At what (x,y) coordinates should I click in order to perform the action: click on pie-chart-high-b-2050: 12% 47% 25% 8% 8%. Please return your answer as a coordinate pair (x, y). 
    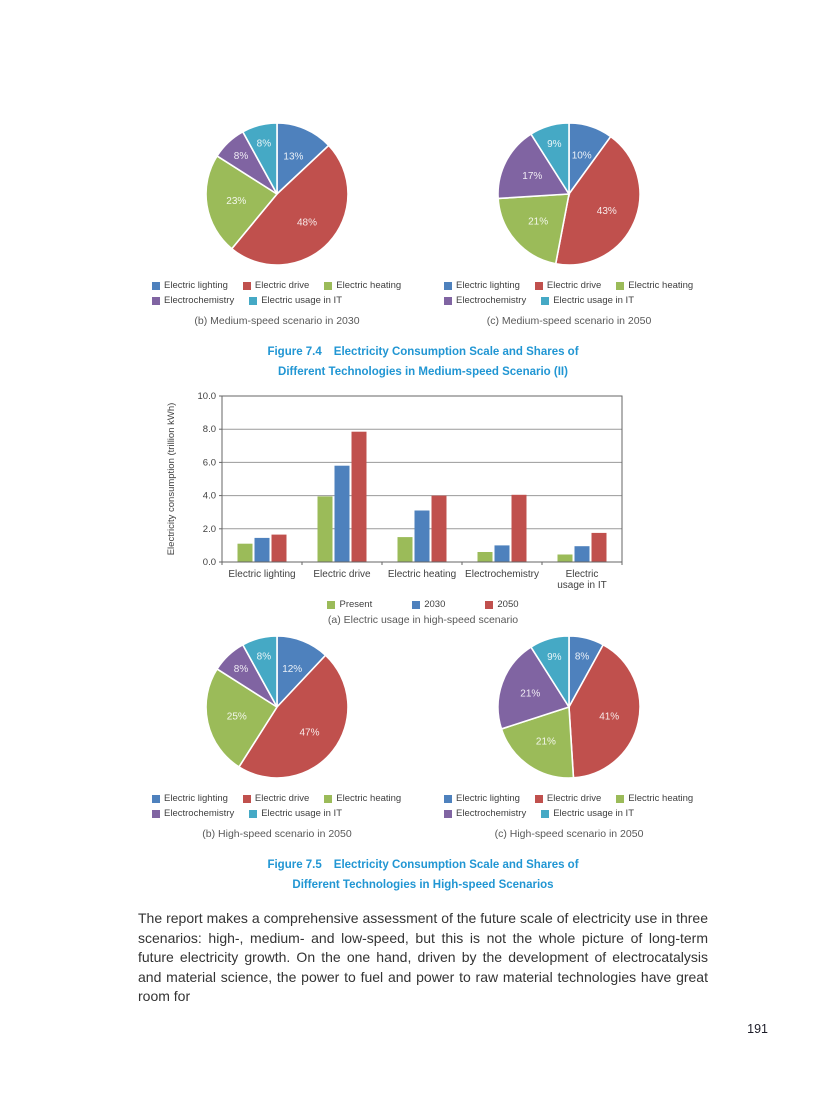
    Looking at the image, I should click on (277, 707).